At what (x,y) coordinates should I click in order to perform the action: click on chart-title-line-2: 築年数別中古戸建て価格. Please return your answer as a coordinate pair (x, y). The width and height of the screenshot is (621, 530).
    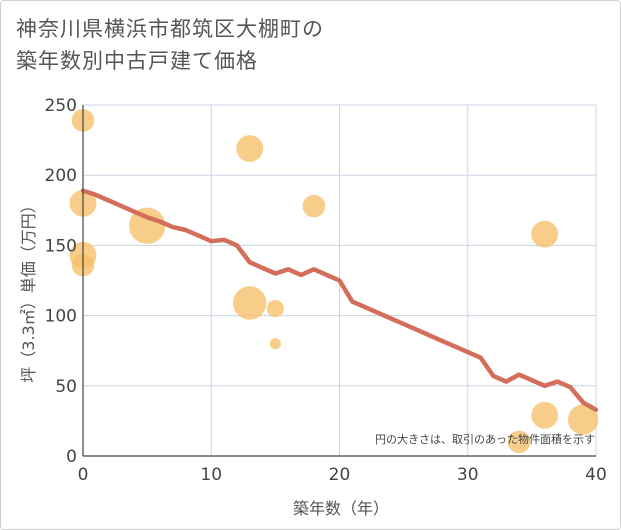
    Looking at the image, I should click on (137, 61).